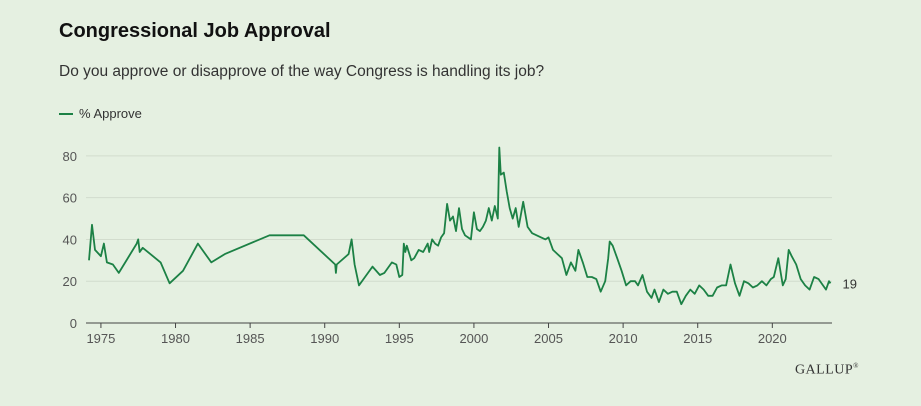  What do you see at coordinates (399, 338) in the screenshot?
I see `x-tick-label: 1995` at bounding box center [399, 338].